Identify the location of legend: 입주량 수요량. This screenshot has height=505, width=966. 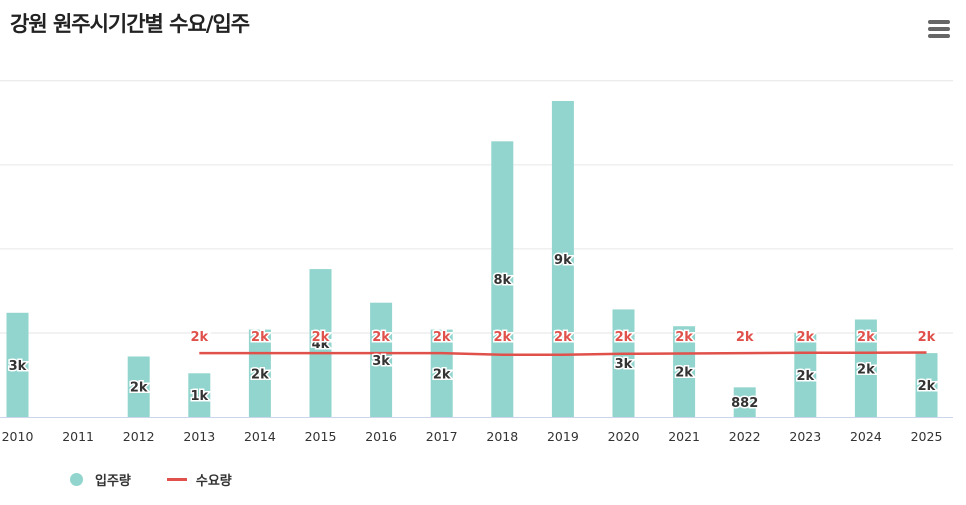
(169, 479).